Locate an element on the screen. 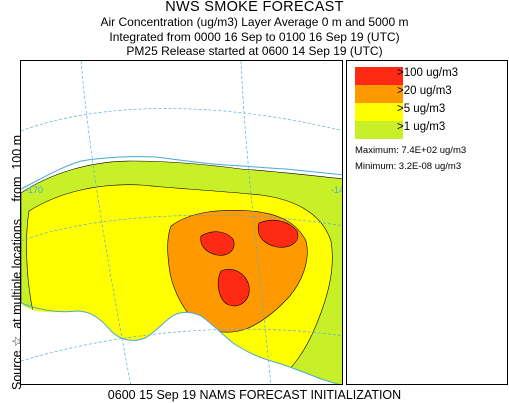  legend-label-100: >100 ug/m3 is located at coordinates (428, 73).